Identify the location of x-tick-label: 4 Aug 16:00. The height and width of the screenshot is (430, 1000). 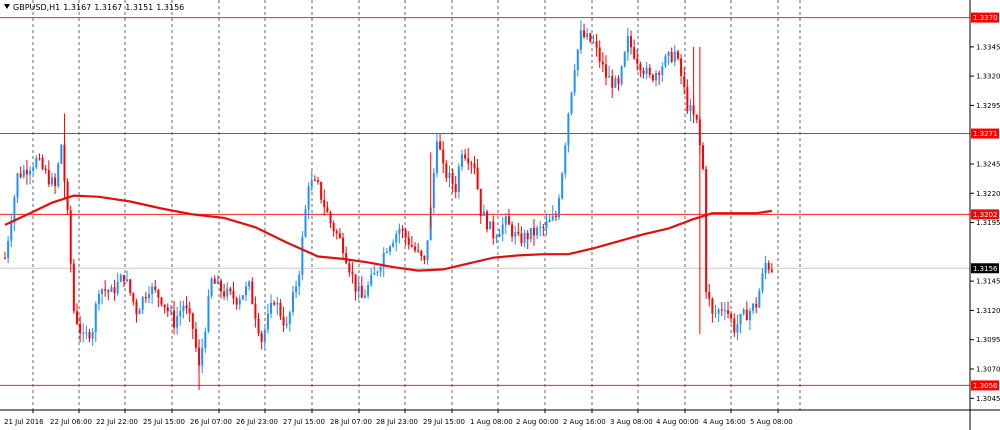
(724, 422).